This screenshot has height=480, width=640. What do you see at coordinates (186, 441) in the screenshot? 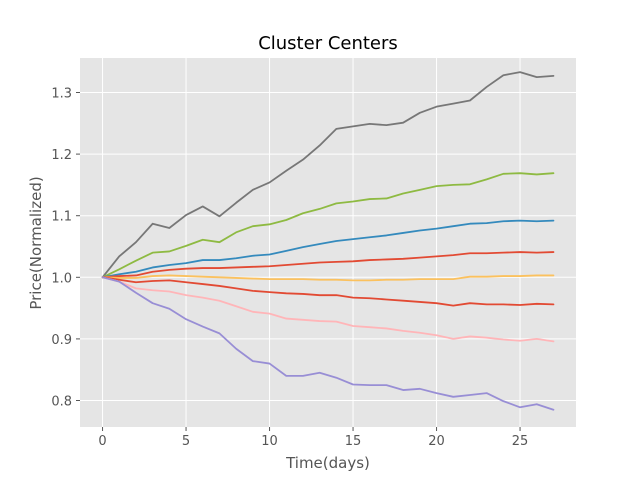
I see `x-tick-label: 5` at bounding box center [186, 441].